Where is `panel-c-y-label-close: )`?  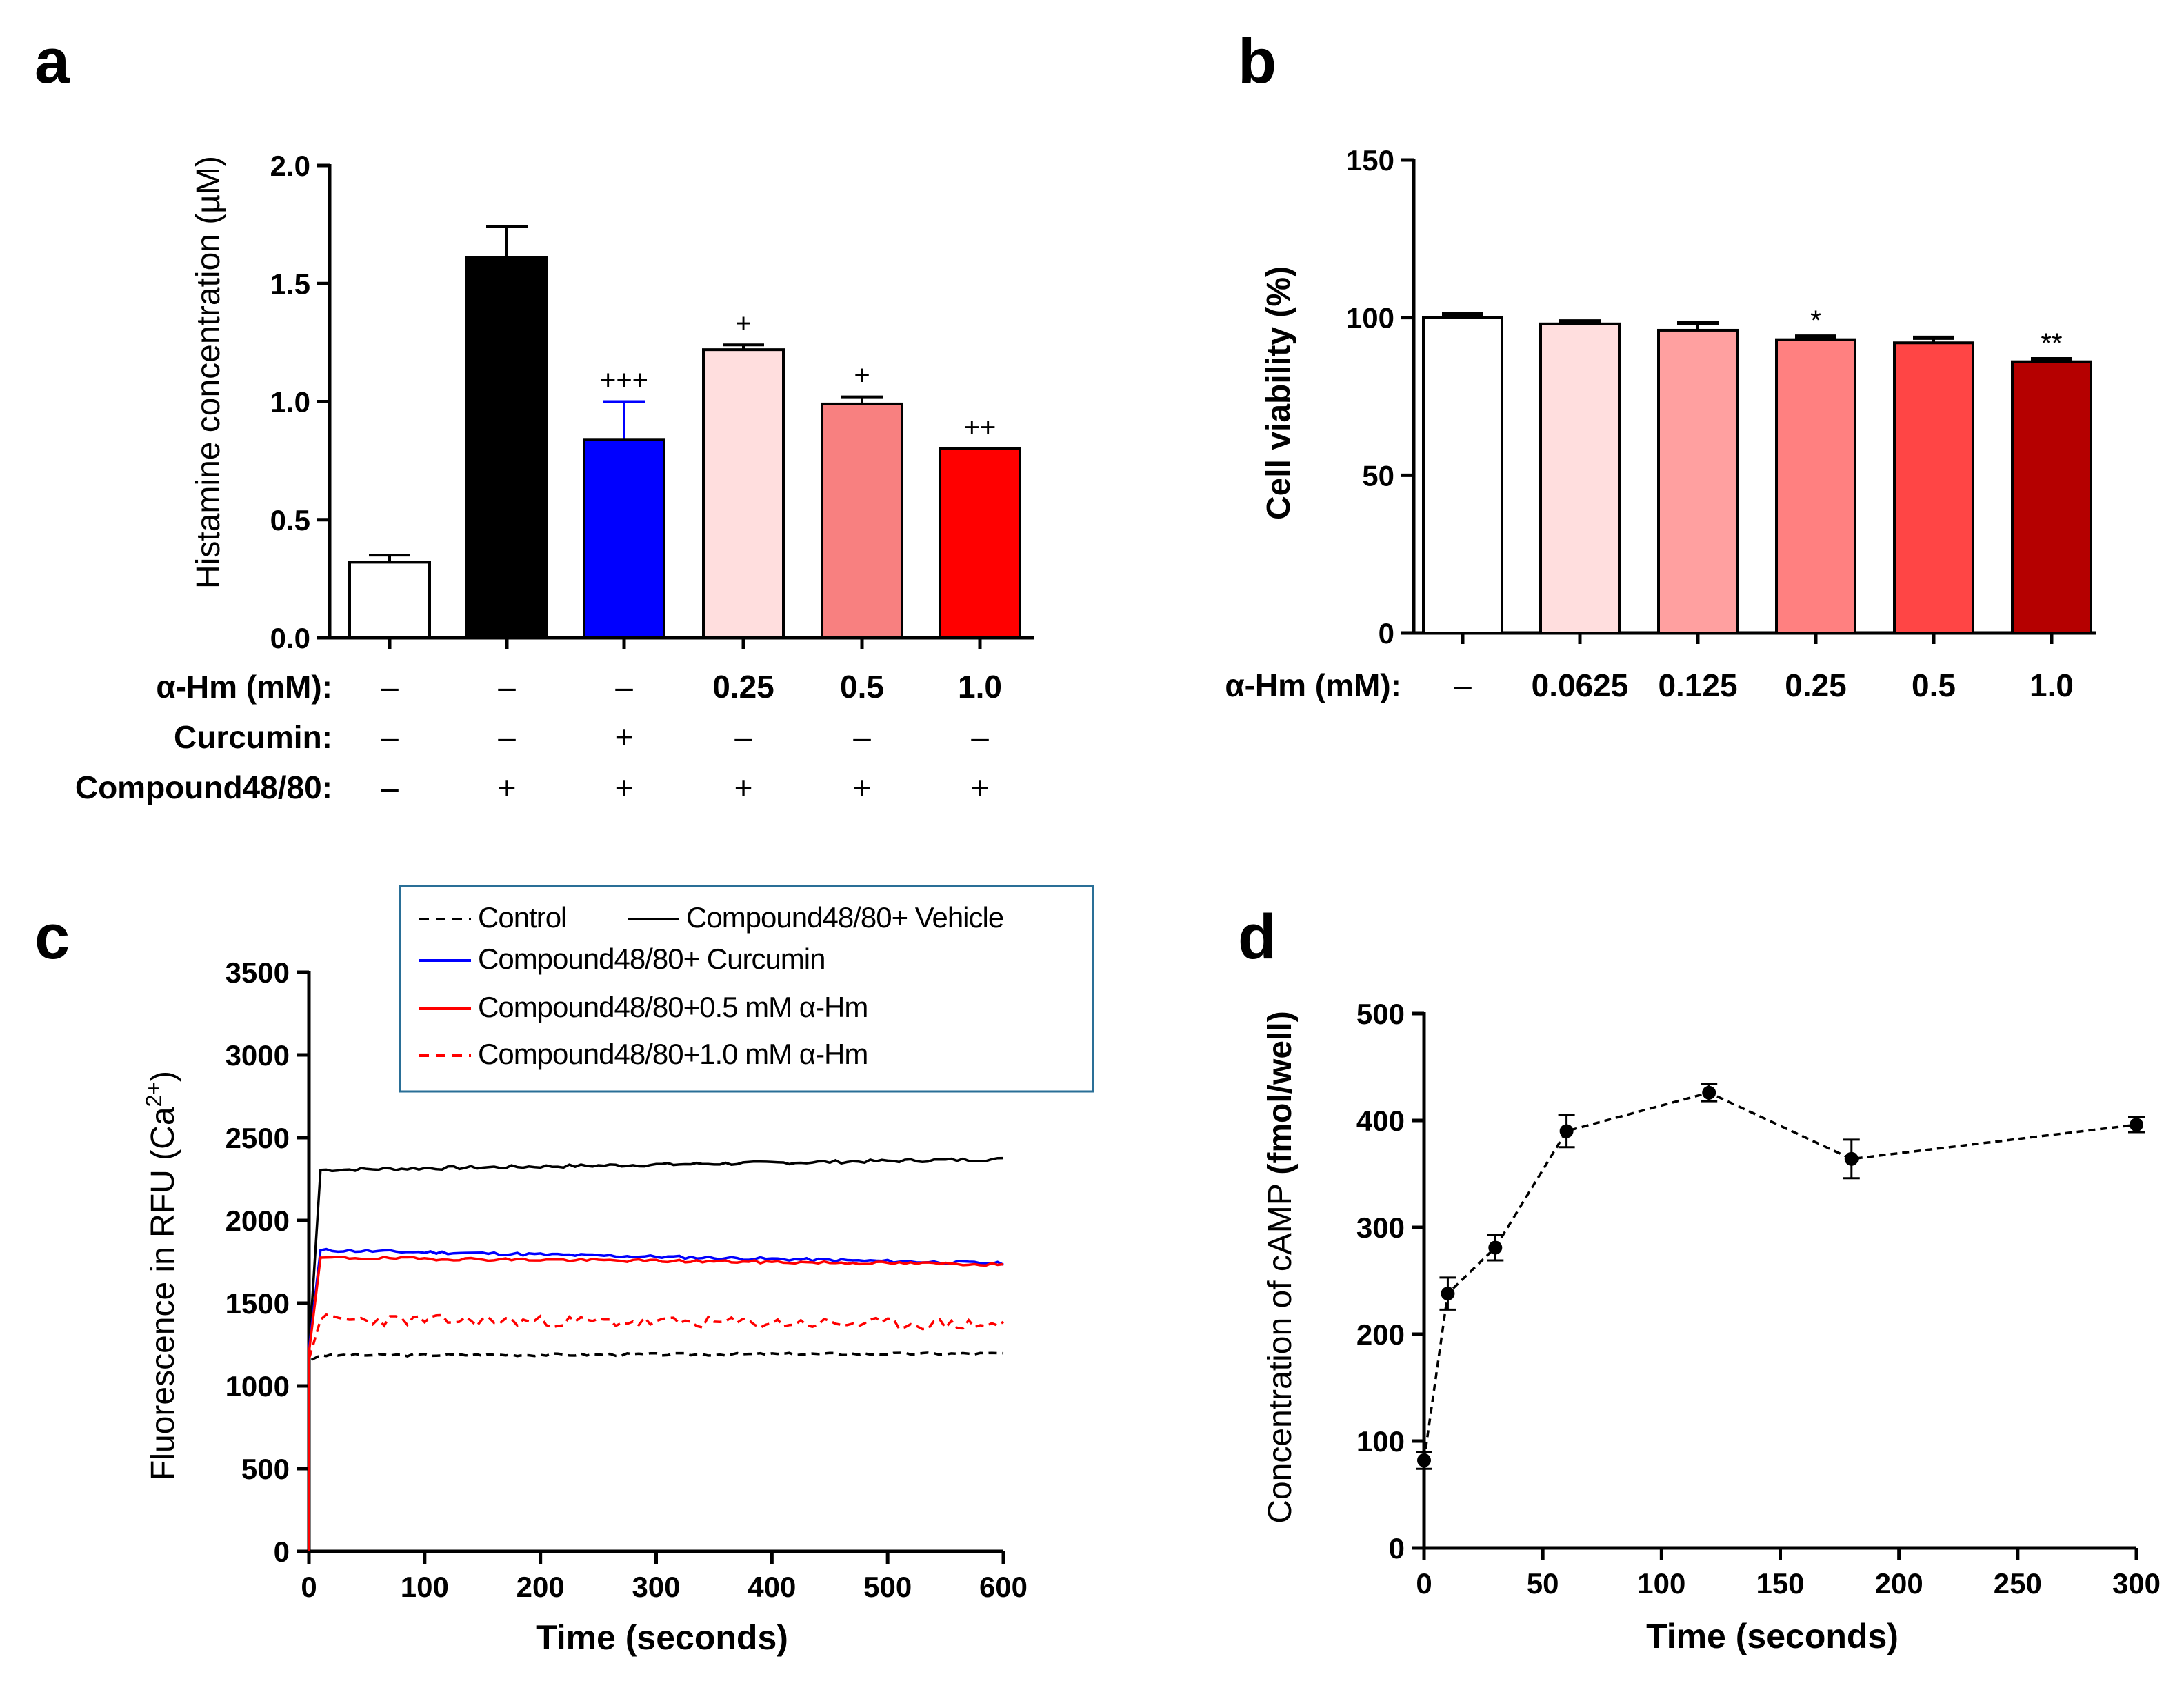 panel-c-y-label-close: ) is located at coordinates (163, 1076).